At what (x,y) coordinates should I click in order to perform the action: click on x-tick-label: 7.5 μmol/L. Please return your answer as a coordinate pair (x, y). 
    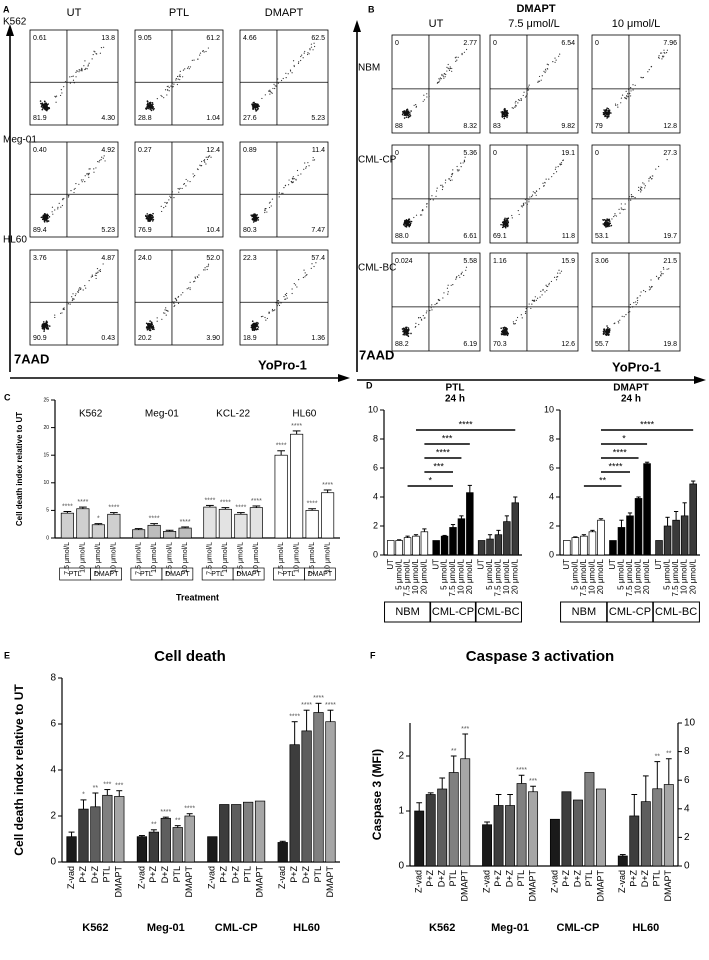
    Looking at the image, I should click on (169, 558).